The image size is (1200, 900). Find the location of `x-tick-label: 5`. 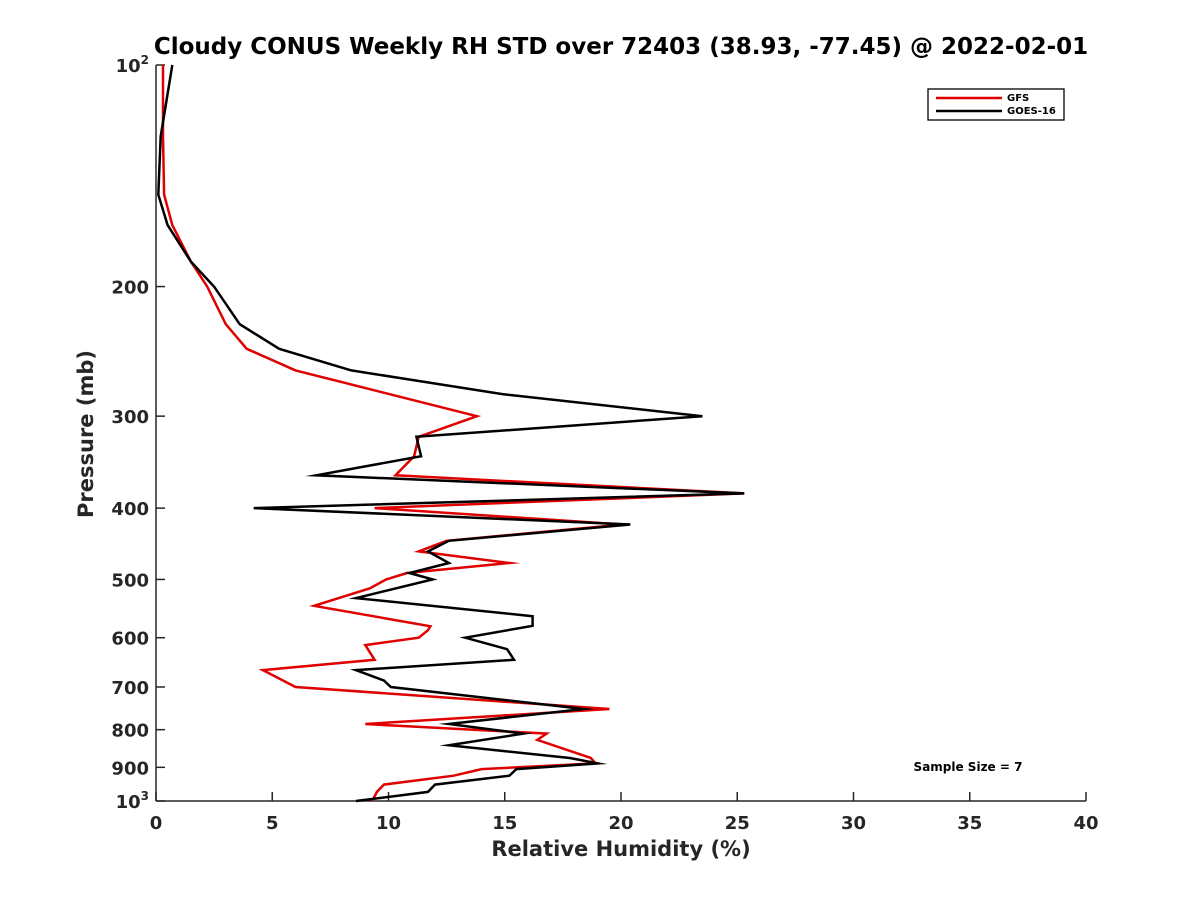

x-tick-label: 5 is located at coordinates (272, 823).